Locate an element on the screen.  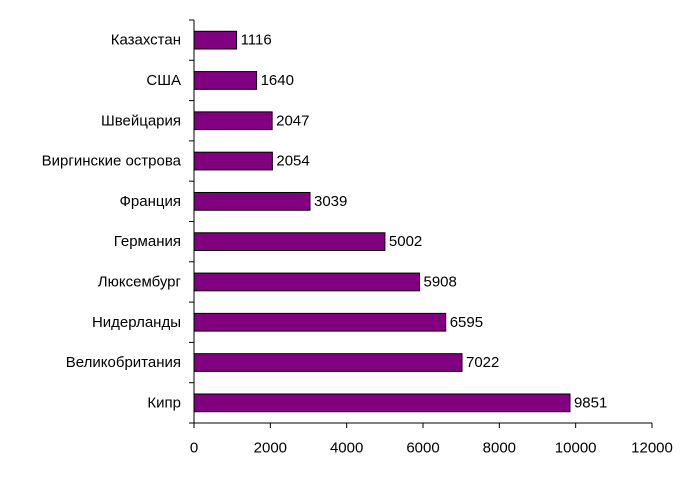
x-tick-label: 4000 is located at coordinates (346, 448).